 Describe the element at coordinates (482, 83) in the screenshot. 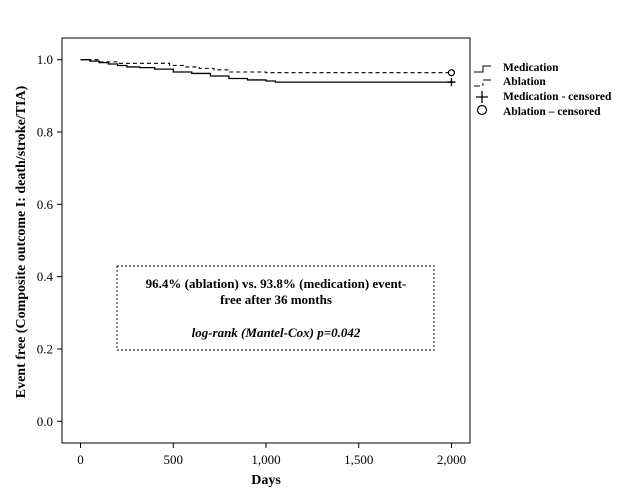

I see `legend-symbol-step-dashed` at that location.